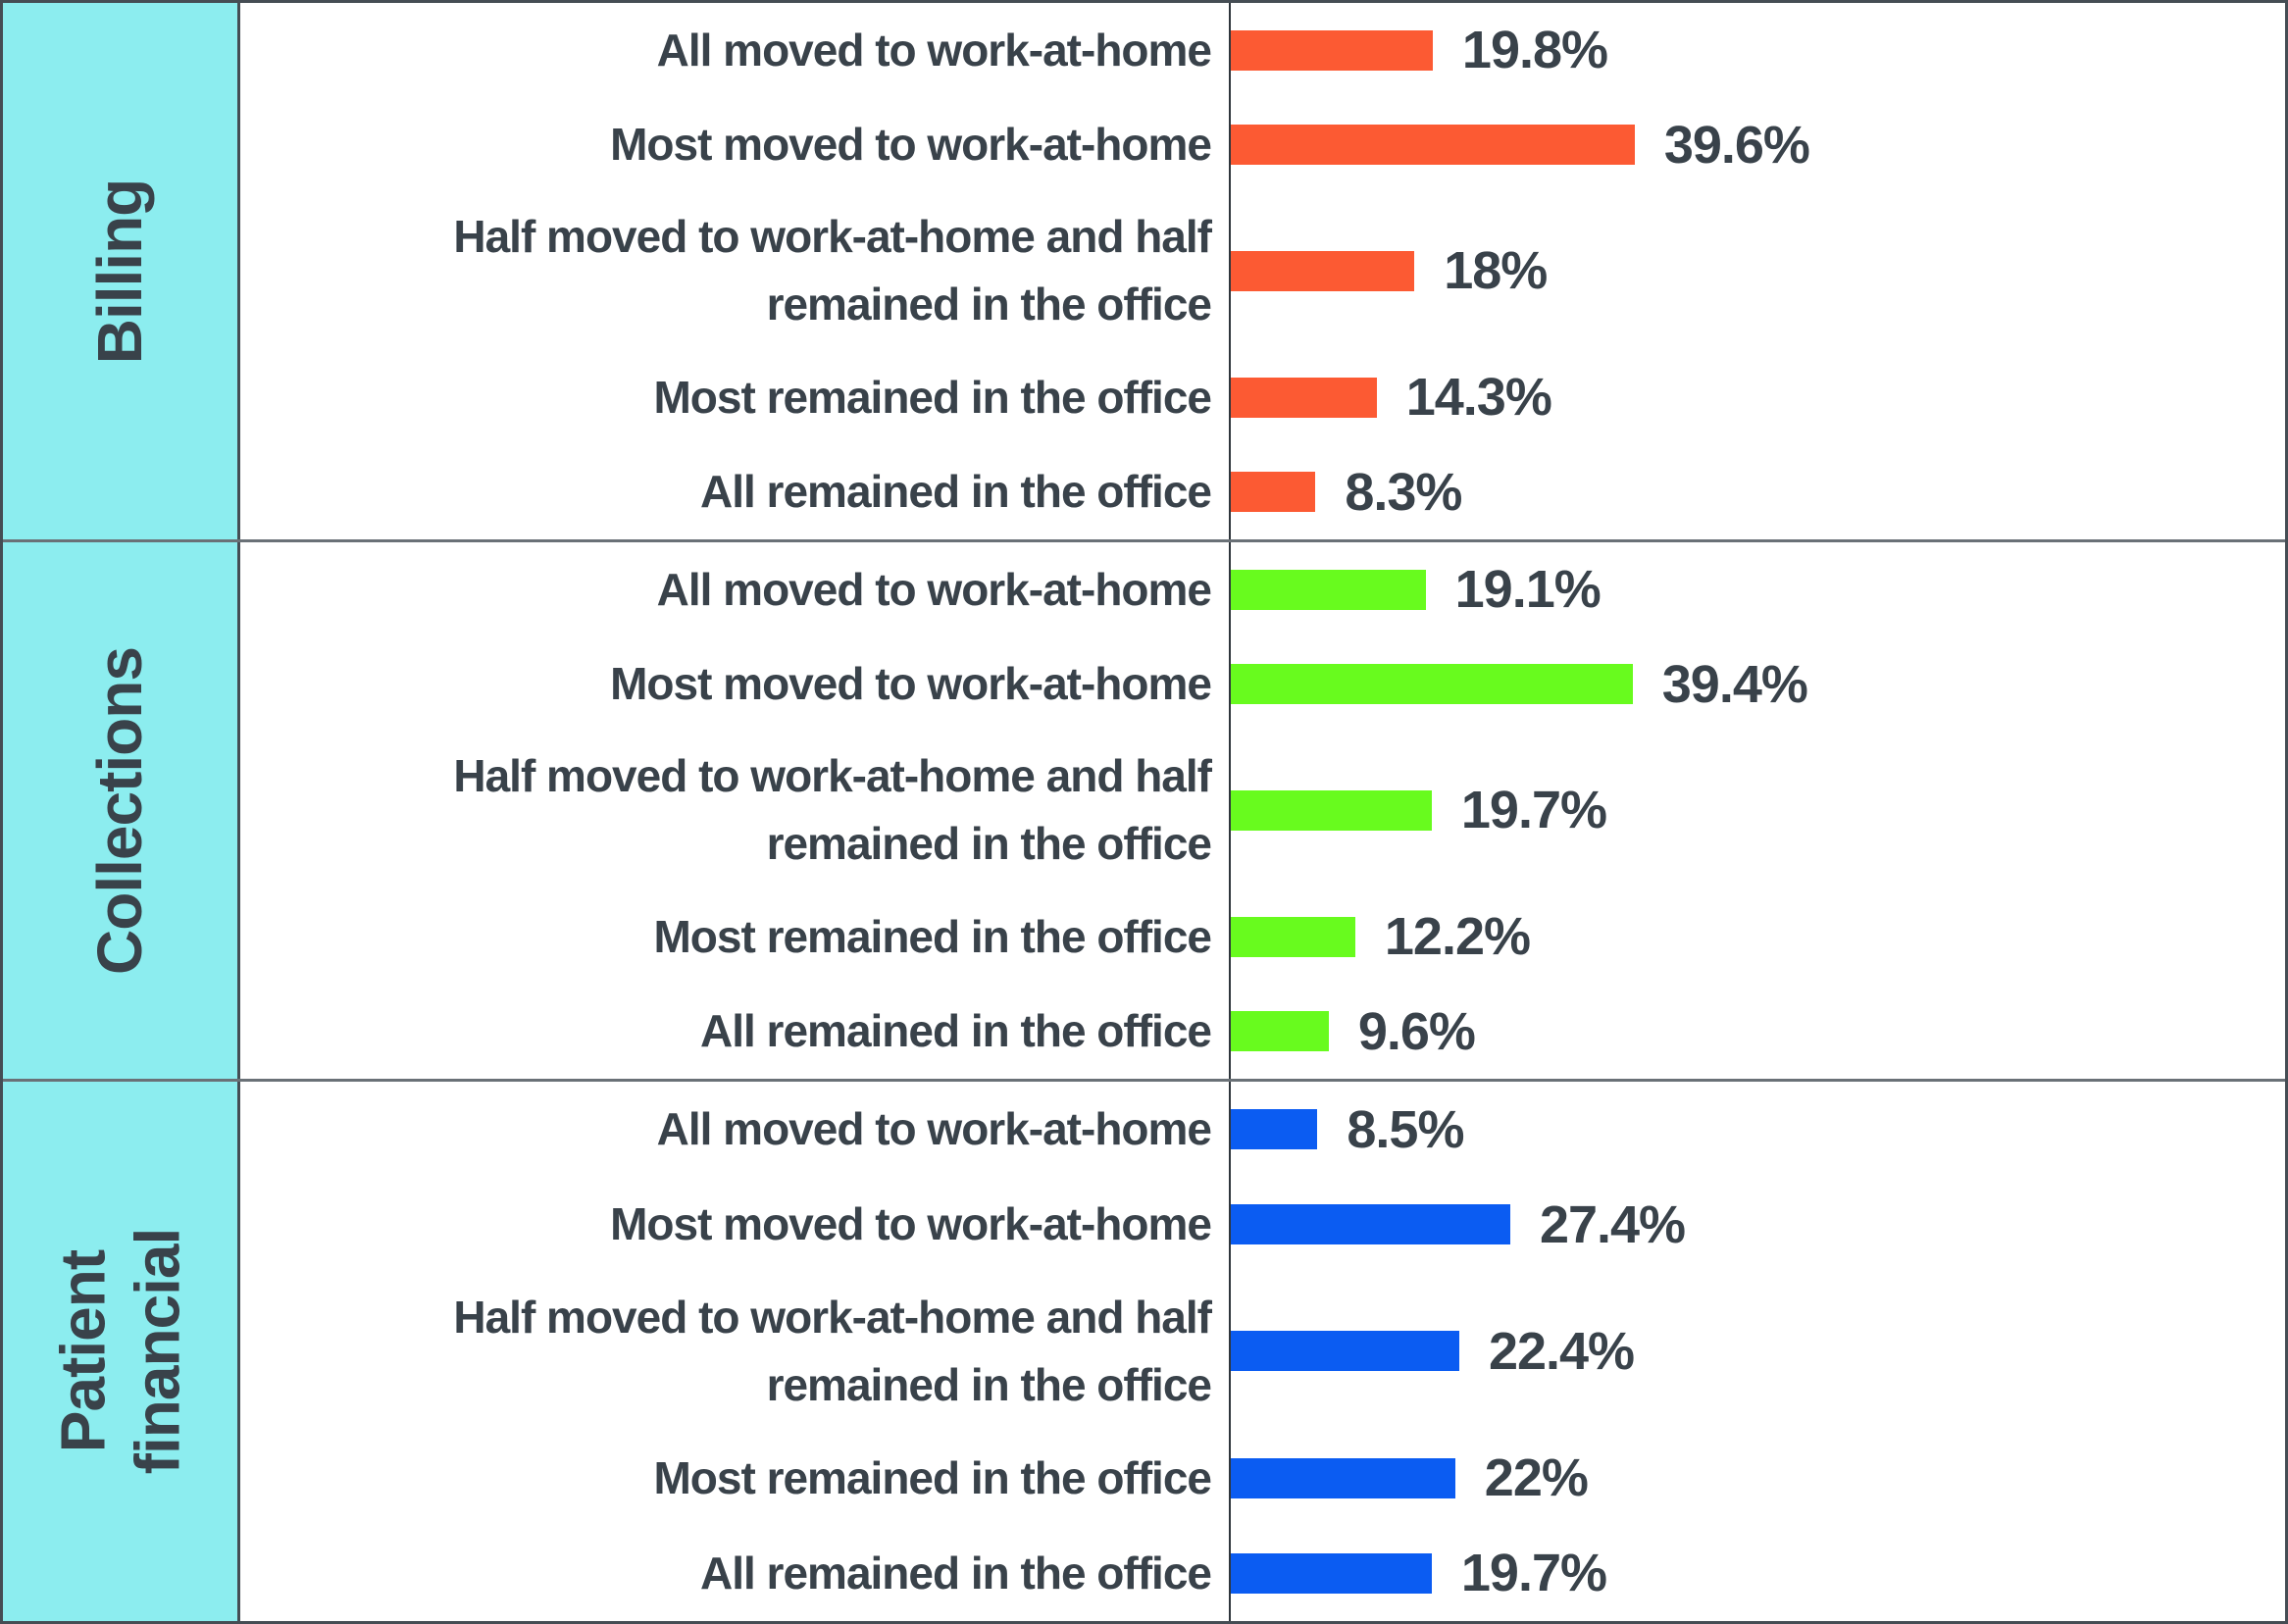 This screenshot has width=2288, height=1624. What do you see at coordinates (119, 810) in the screenshot?
I see `group-label: Collections` at bounding box center [119, 810].